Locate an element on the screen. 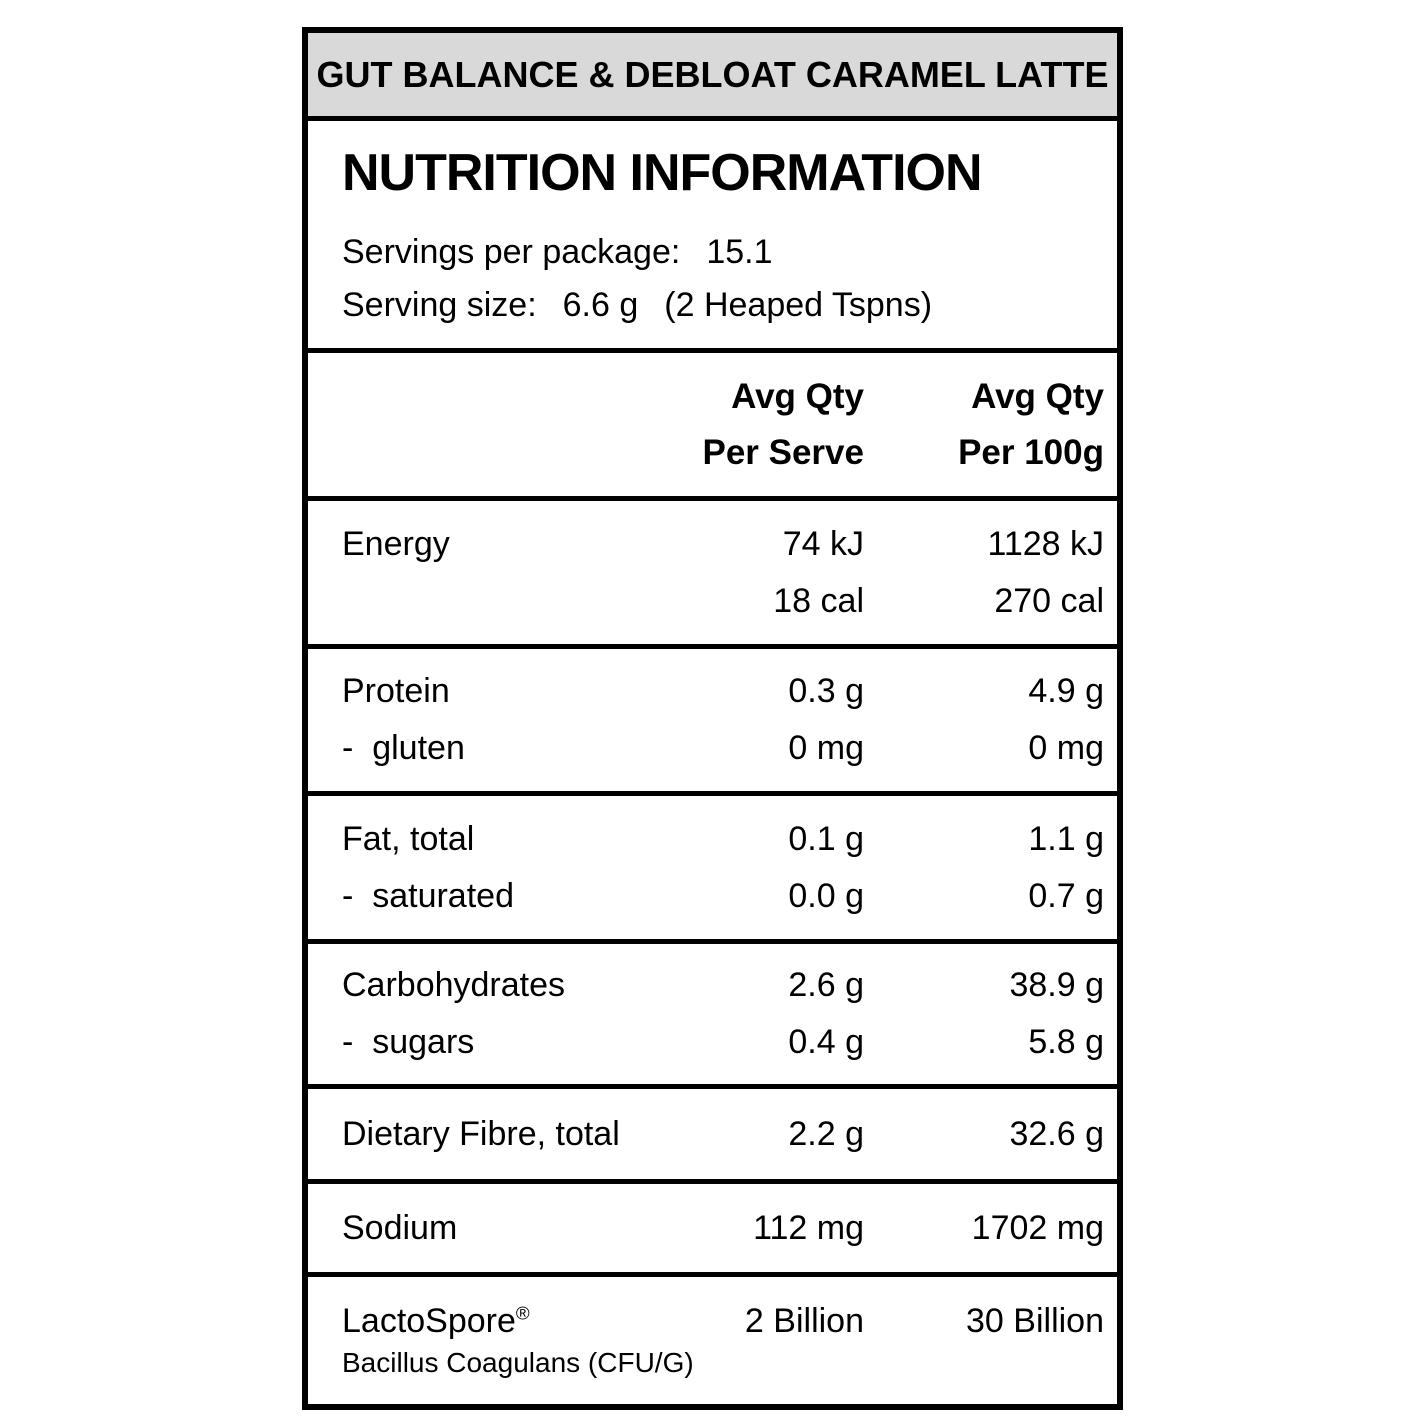  nutrient-label: Fat, total is located at coordinates (408, 838).